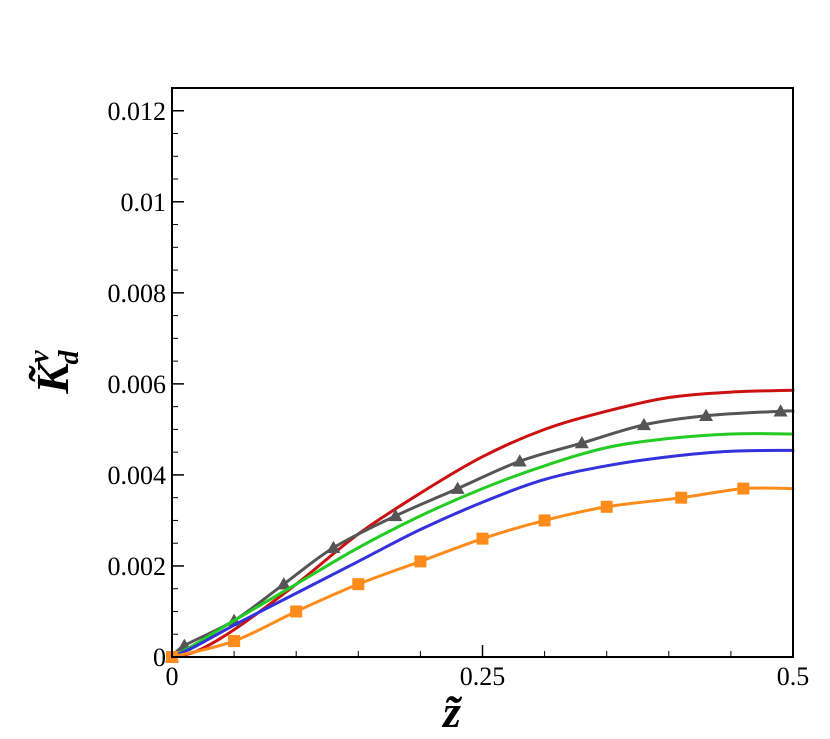 This screenshot has height=739, width=830. What do you see at coordinates (483, 676) in the screenshot?
I see `x-tick-label: 0.25` at bounding box center [483, 676].